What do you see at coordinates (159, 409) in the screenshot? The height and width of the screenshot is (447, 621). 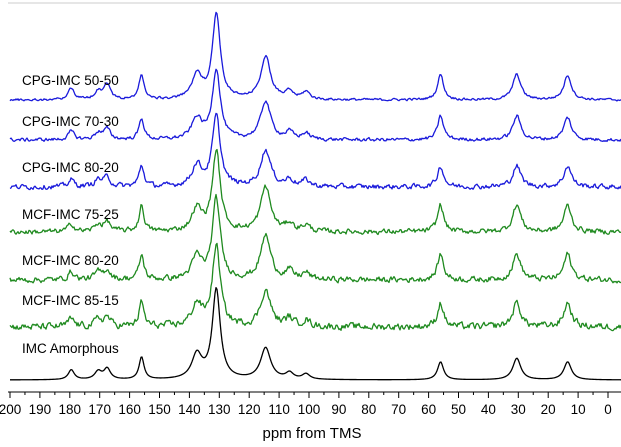 I see `x-tick-label: 150` at bounding box center [159, 409].